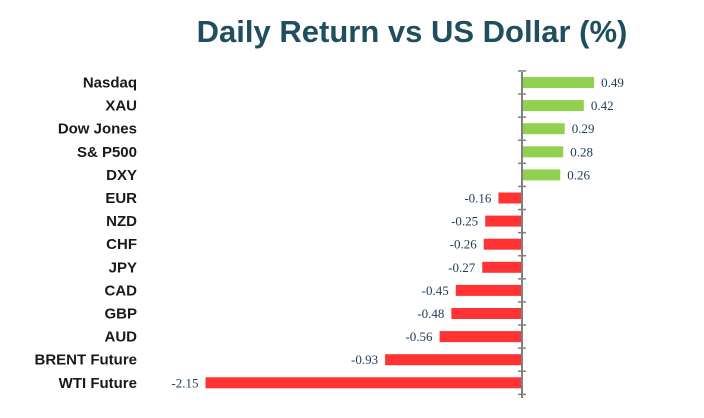  I want to click on value-label-xau: 0.42, so click(602, 105).